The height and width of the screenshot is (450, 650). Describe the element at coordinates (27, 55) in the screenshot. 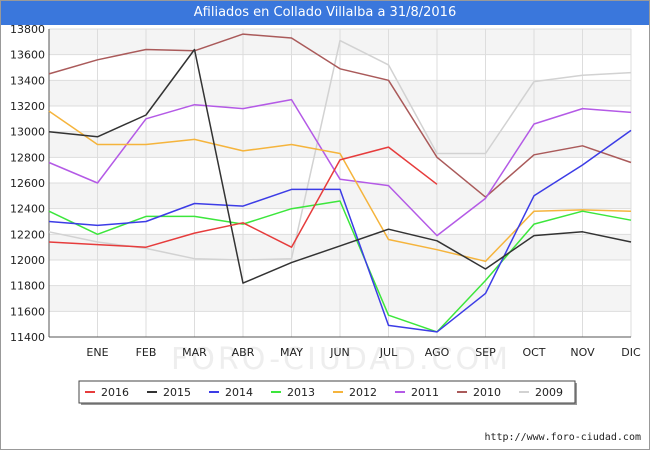

I see `y-tick-label: 13600` at that location.